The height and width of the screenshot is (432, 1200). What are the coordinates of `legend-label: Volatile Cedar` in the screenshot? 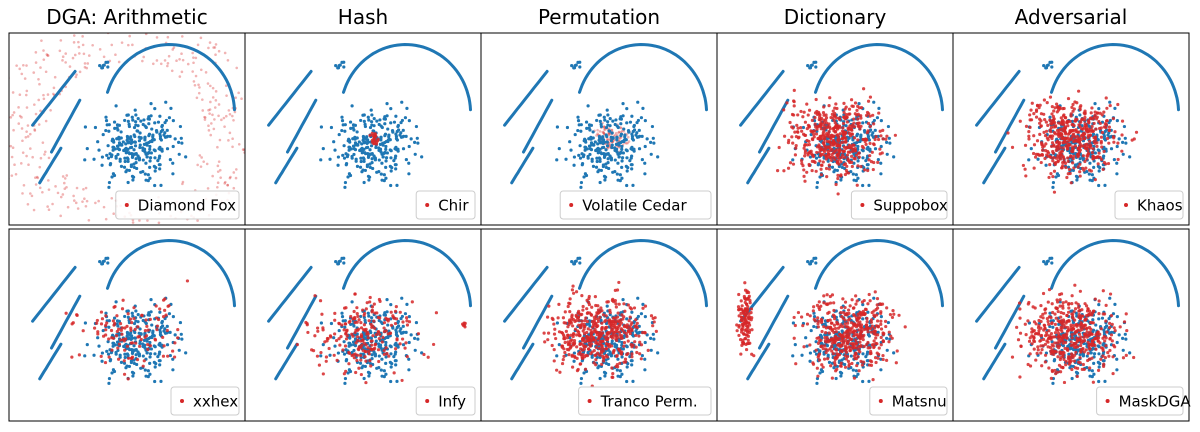 It's located at (634, 206).